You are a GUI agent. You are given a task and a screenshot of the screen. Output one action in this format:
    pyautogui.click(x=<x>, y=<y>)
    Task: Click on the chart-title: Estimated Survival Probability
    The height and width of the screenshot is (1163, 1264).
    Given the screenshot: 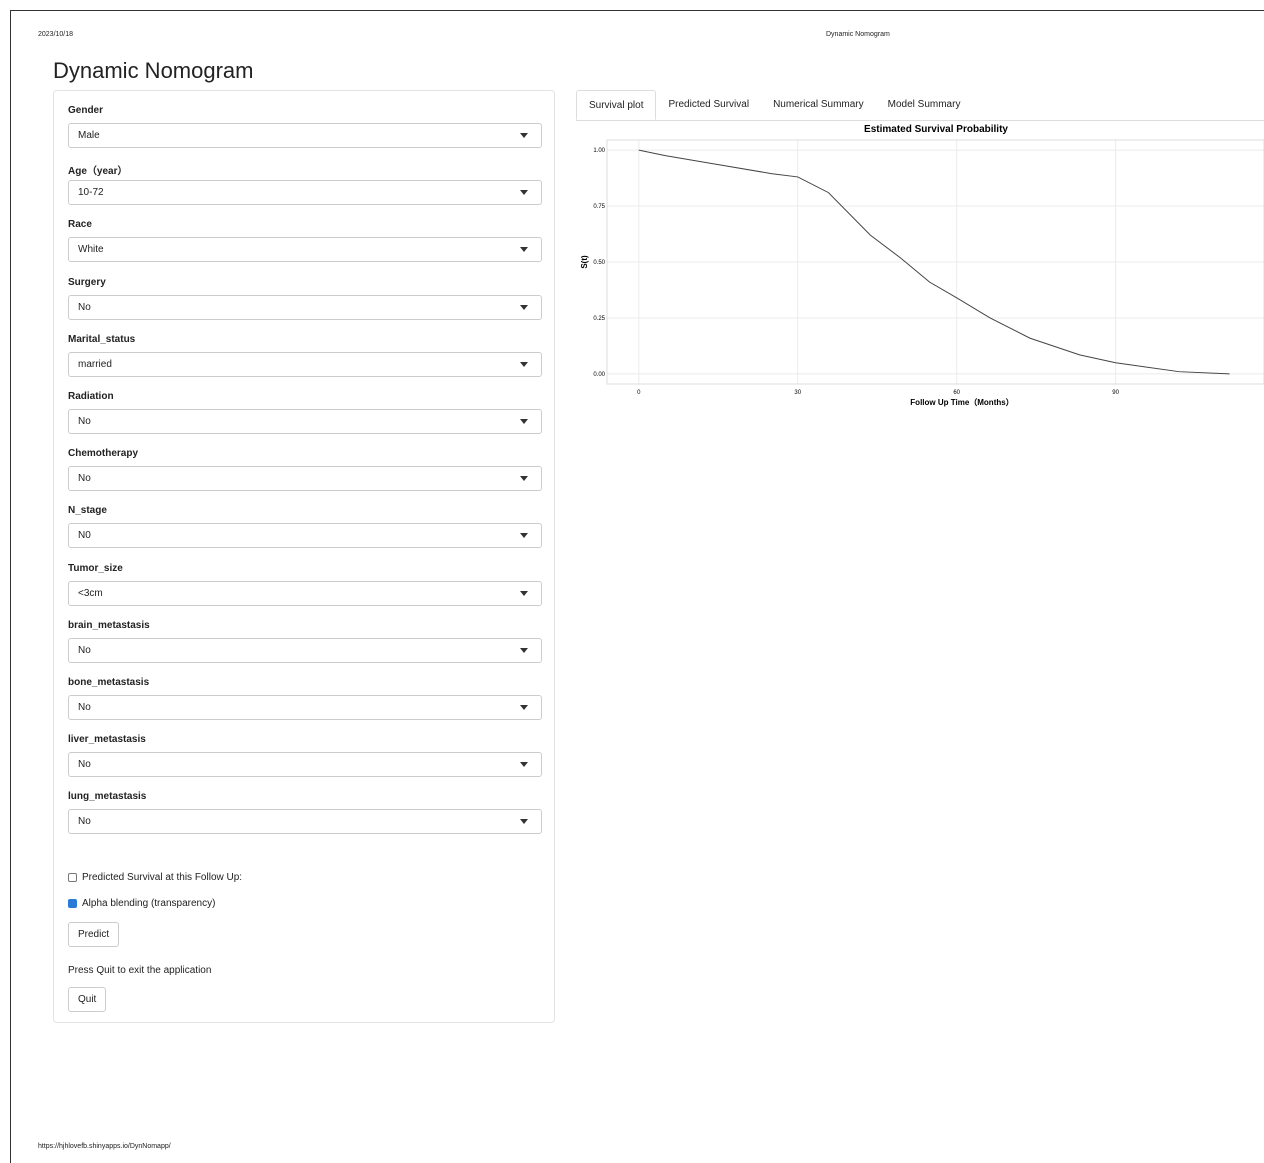 What is the action you would take?
    pyautogui.click(x=936, y=129)
    